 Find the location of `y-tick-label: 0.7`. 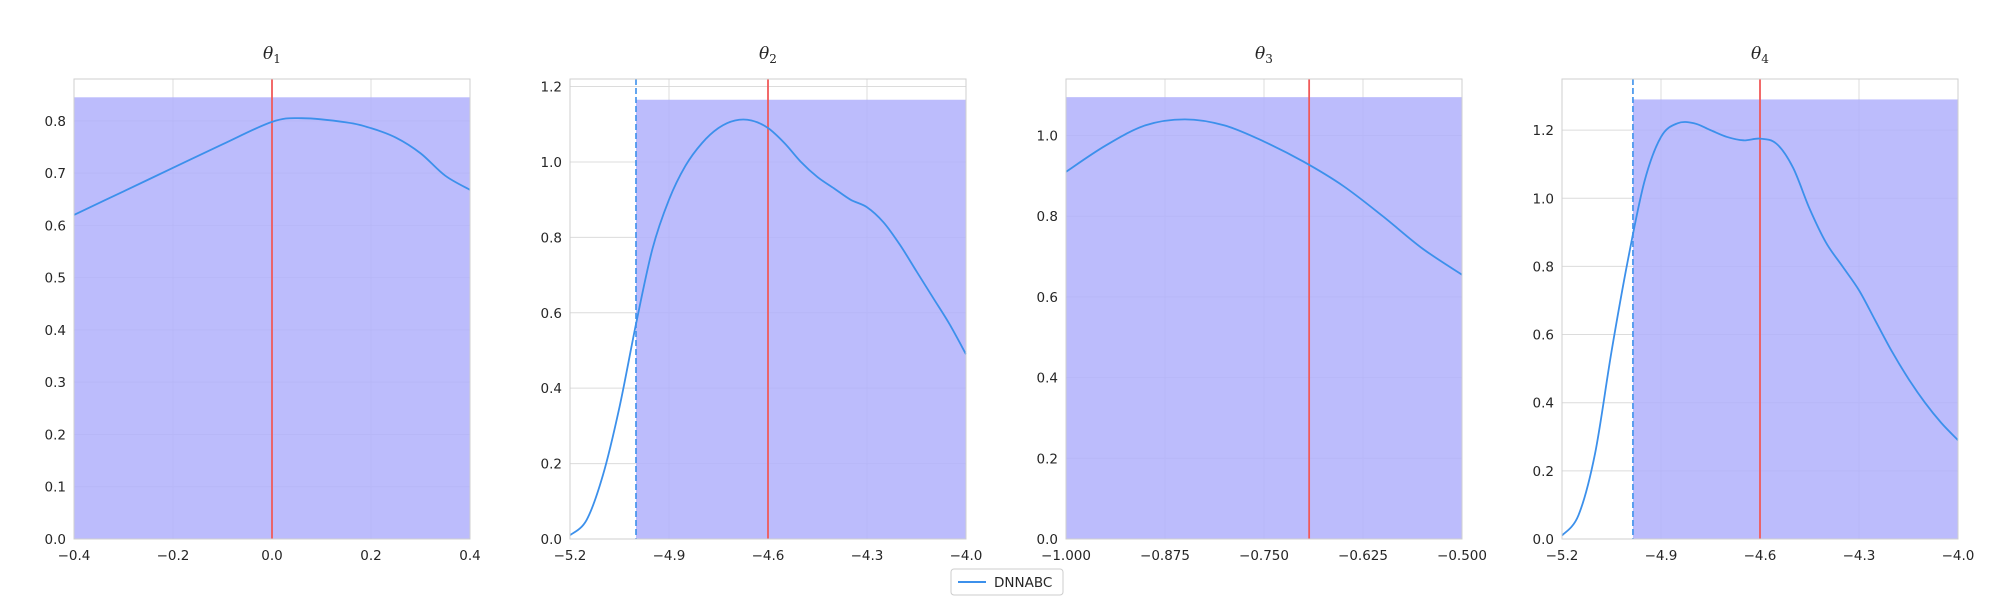

y-tick-label: 0.7 is located at coordinates (55, 174).